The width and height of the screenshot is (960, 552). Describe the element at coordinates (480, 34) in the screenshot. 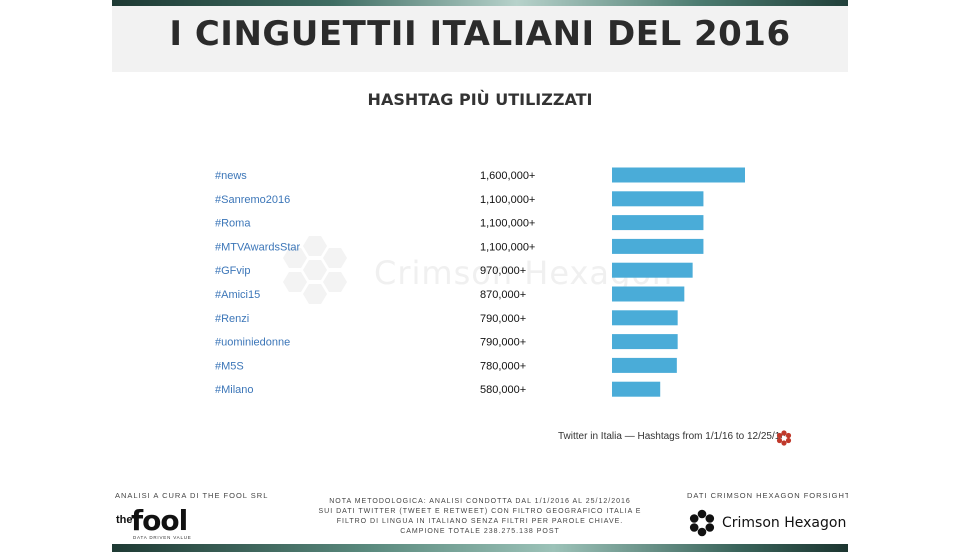

I see `page-title: I CINGUETTII ITALIANI DEL 2016` at that location.